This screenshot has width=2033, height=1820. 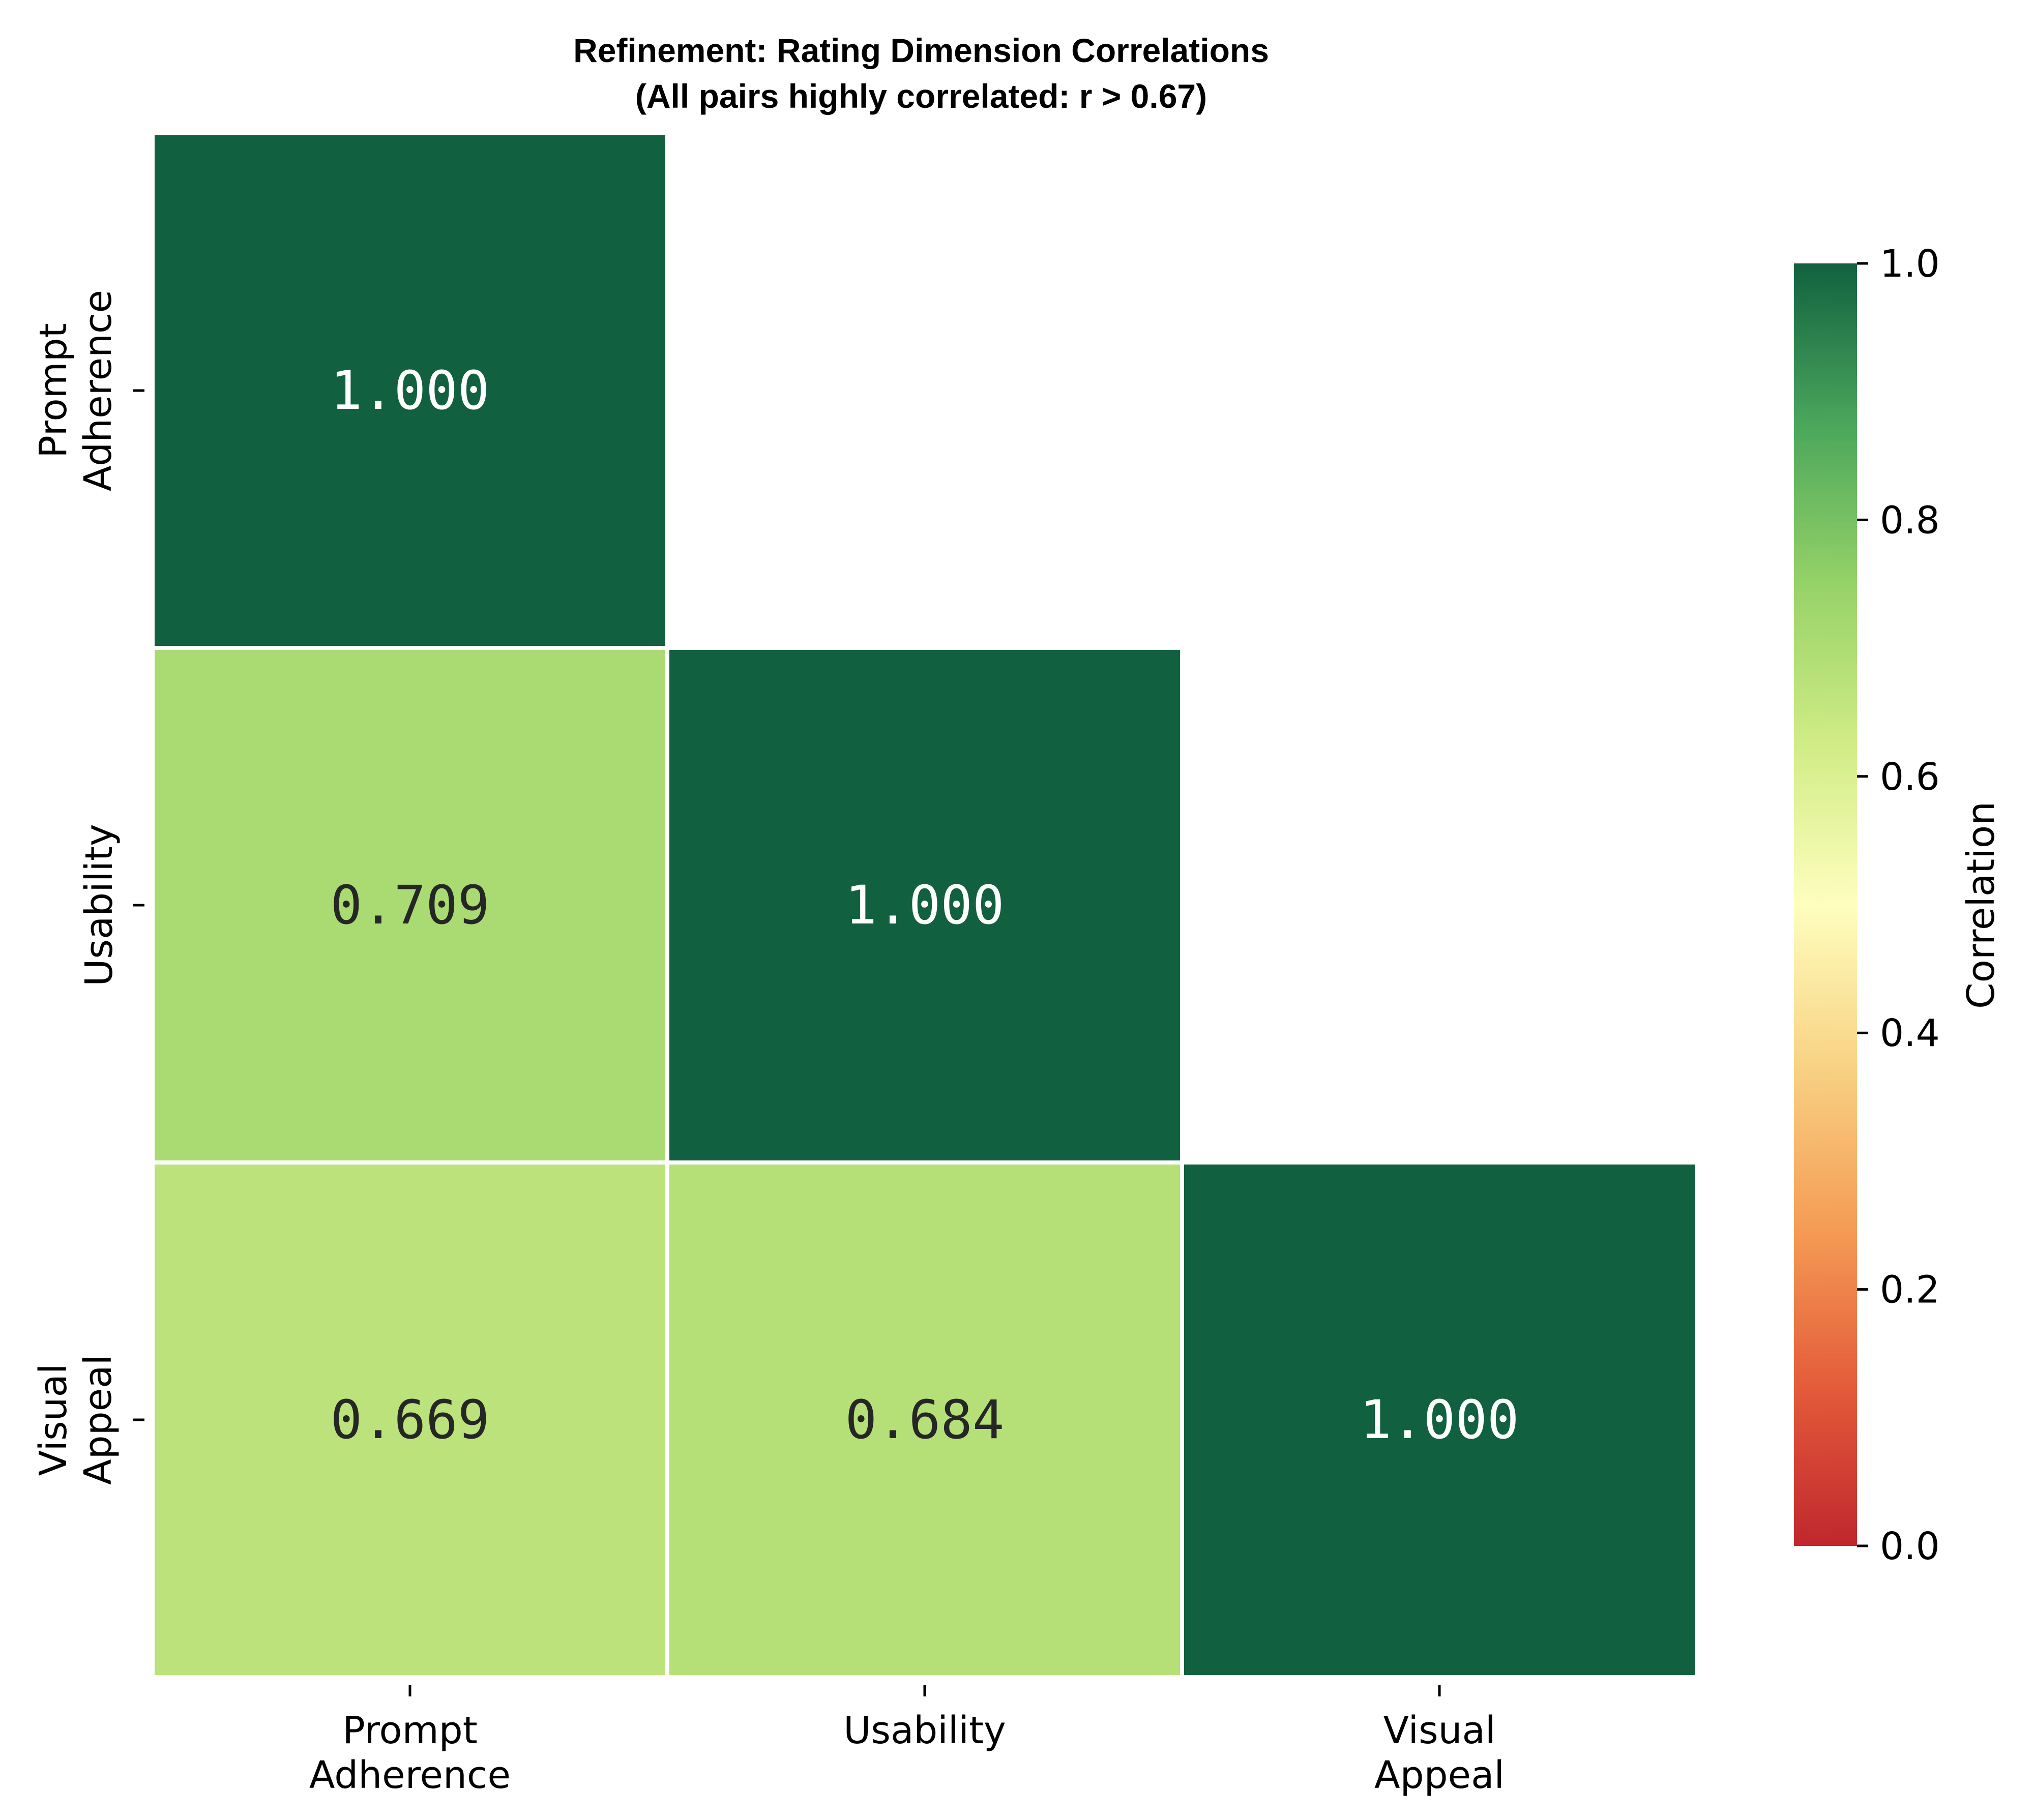 I want to click on colorbar-tick-label: 1.0, so click(x=1910, y=264).